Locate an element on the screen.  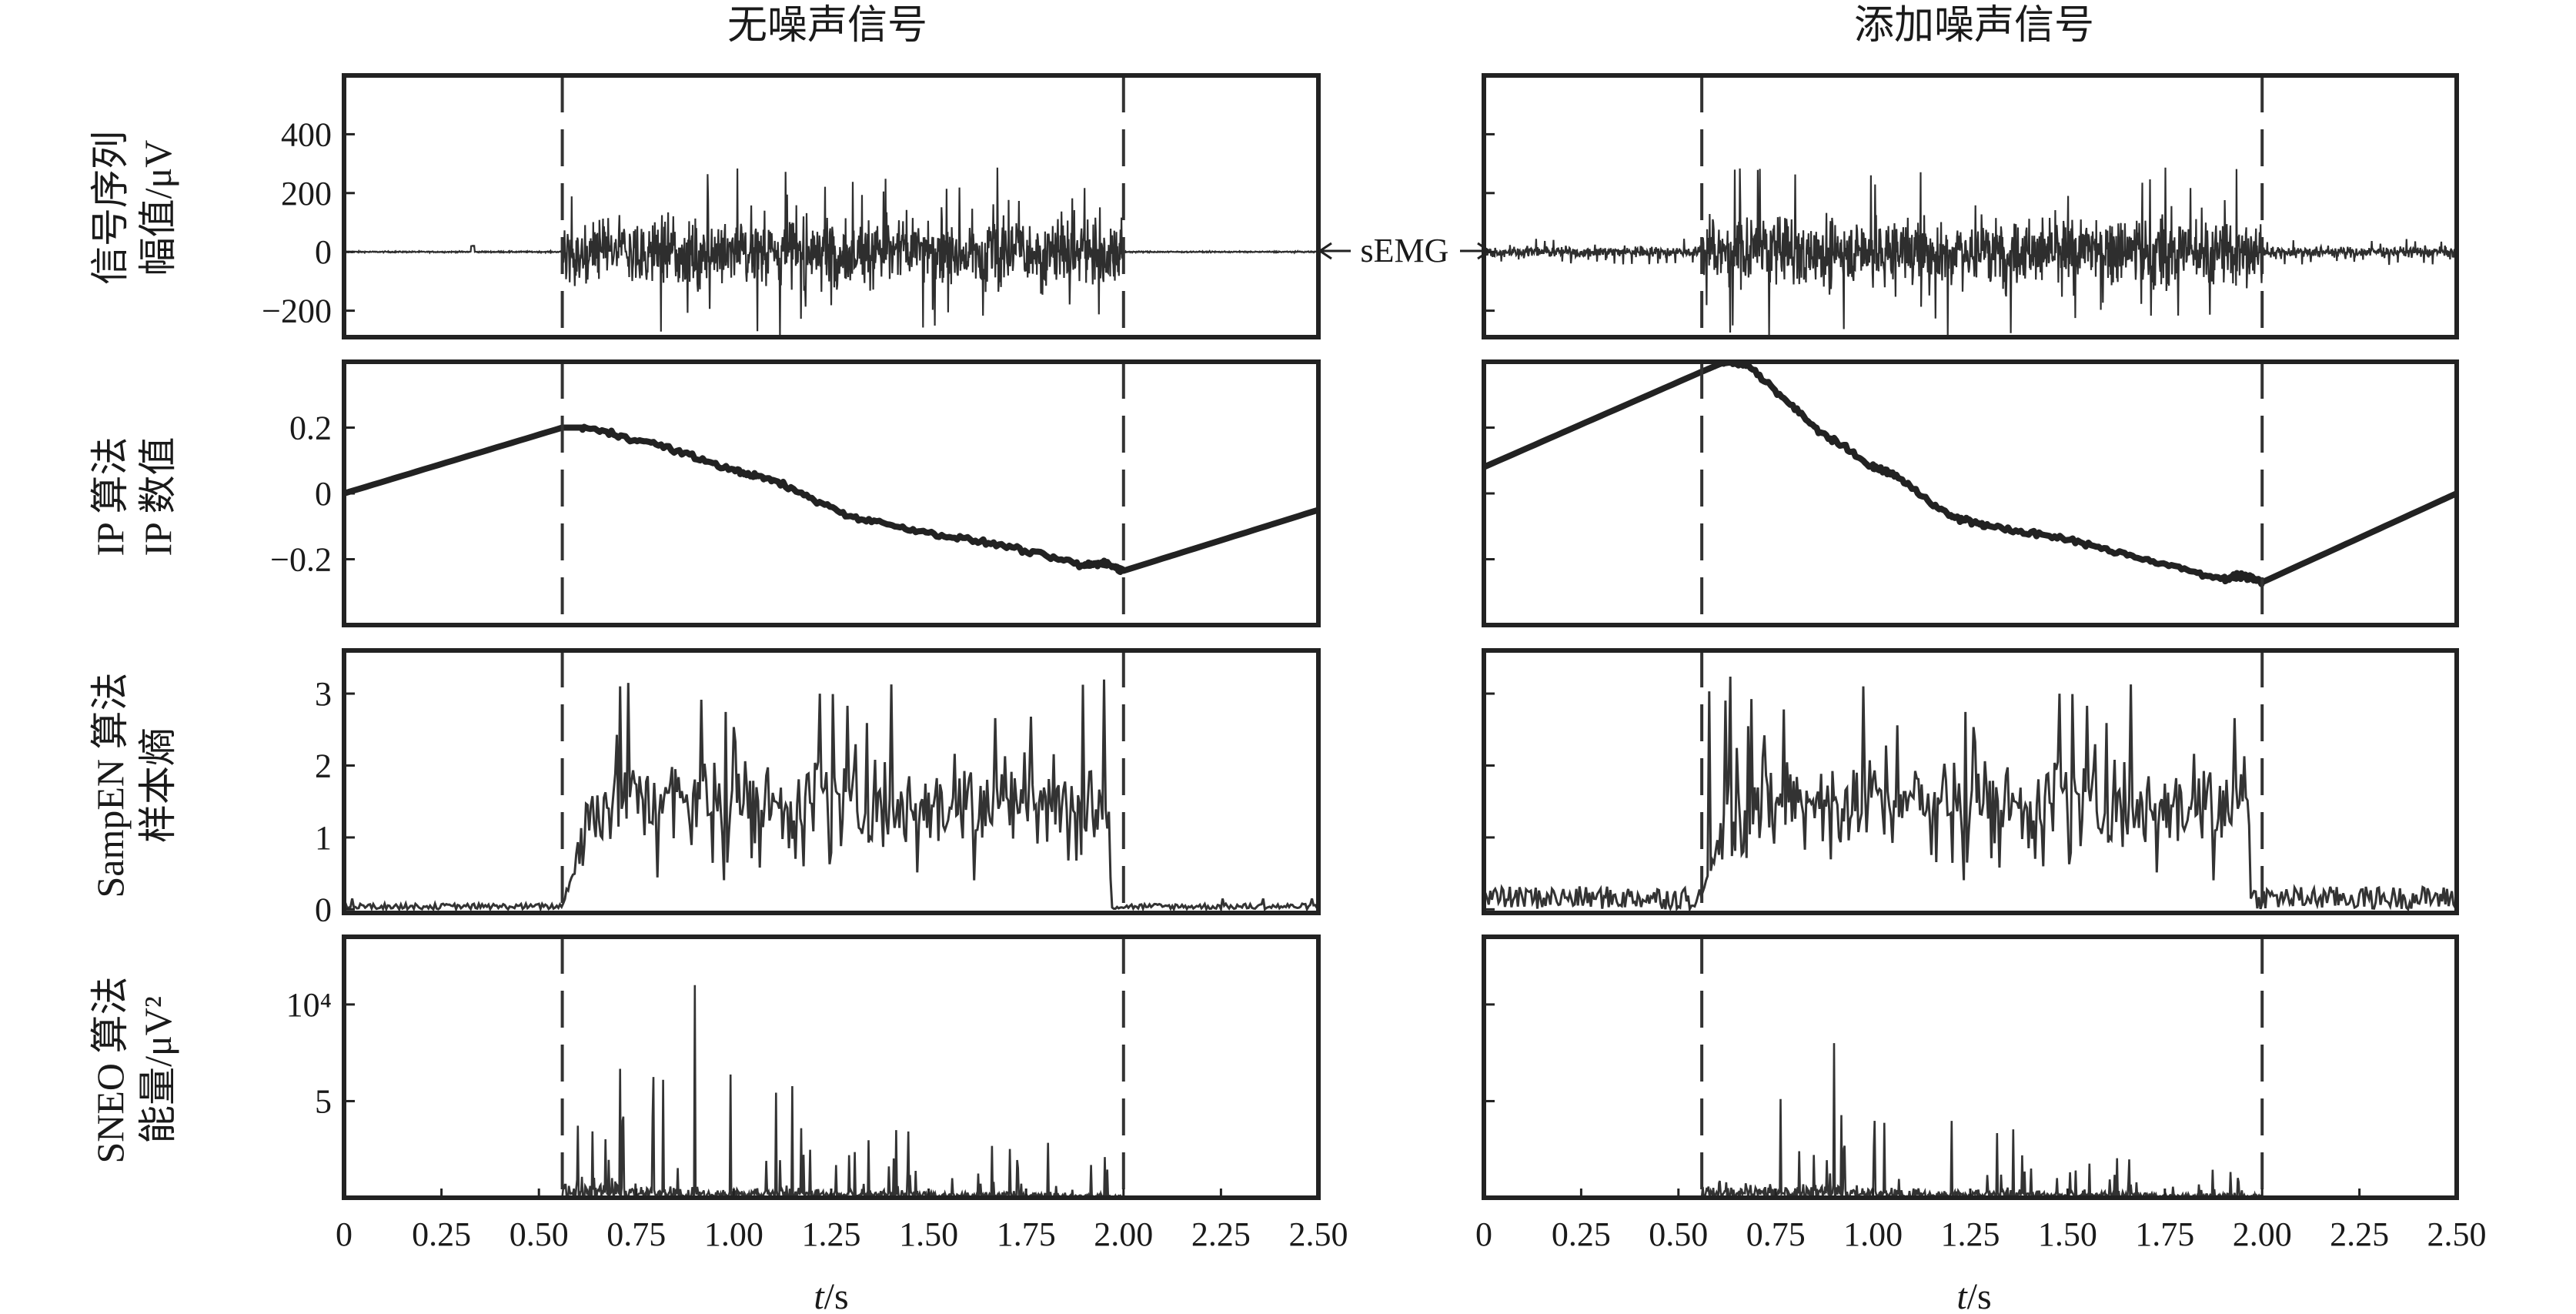
svg-text: IP 算法 is located at coordinates (110, 496).